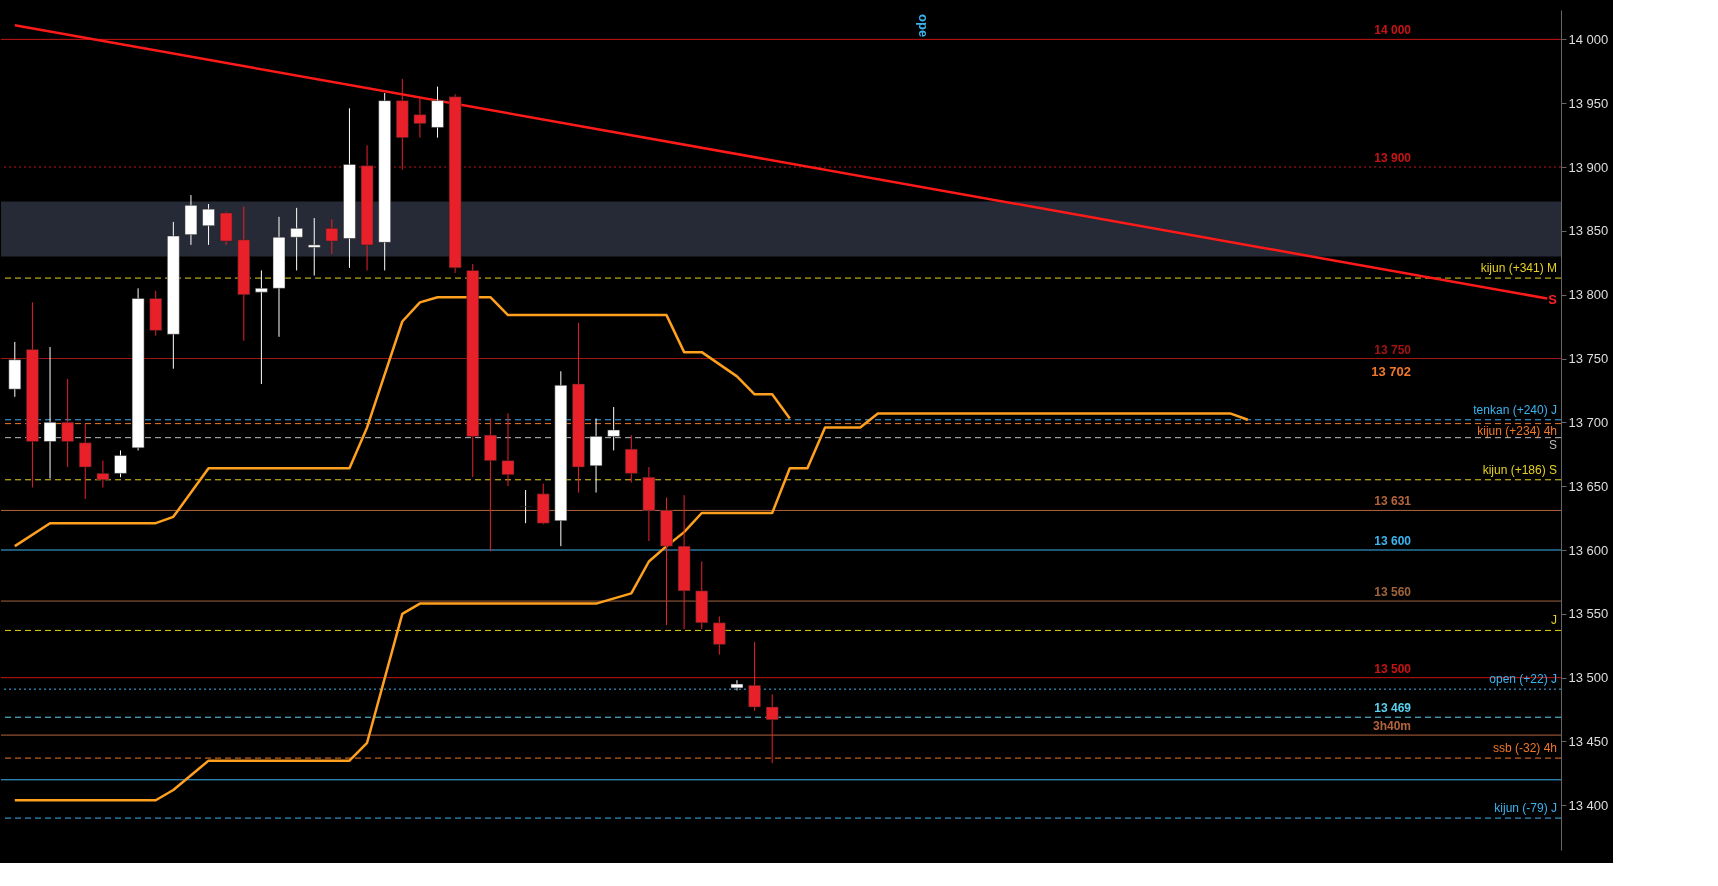  I want to click on ref-line-label: 13 631, so click(1393, 501).